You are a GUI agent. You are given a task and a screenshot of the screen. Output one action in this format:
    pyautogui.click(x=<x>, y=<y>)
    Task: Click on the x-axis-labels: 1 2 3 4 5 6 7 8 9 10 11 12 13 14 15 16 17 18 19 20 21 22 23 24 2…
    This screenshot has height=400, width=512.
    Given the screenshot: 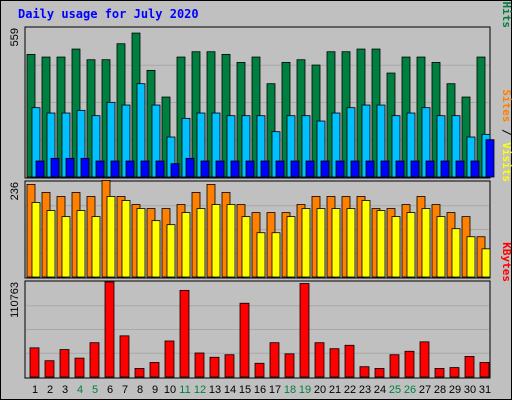 What is the action you would take?
    pyautogui.click(x=261, y=390)
    